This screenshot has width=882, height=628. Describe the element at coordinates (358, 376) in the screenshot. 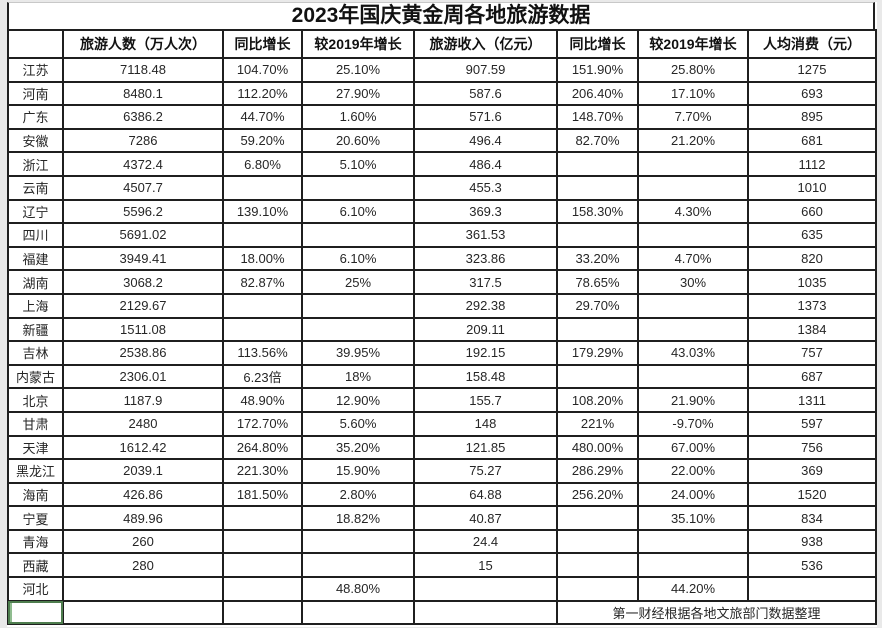

I see `tourists-vs2019-cell: 18%` at that location.